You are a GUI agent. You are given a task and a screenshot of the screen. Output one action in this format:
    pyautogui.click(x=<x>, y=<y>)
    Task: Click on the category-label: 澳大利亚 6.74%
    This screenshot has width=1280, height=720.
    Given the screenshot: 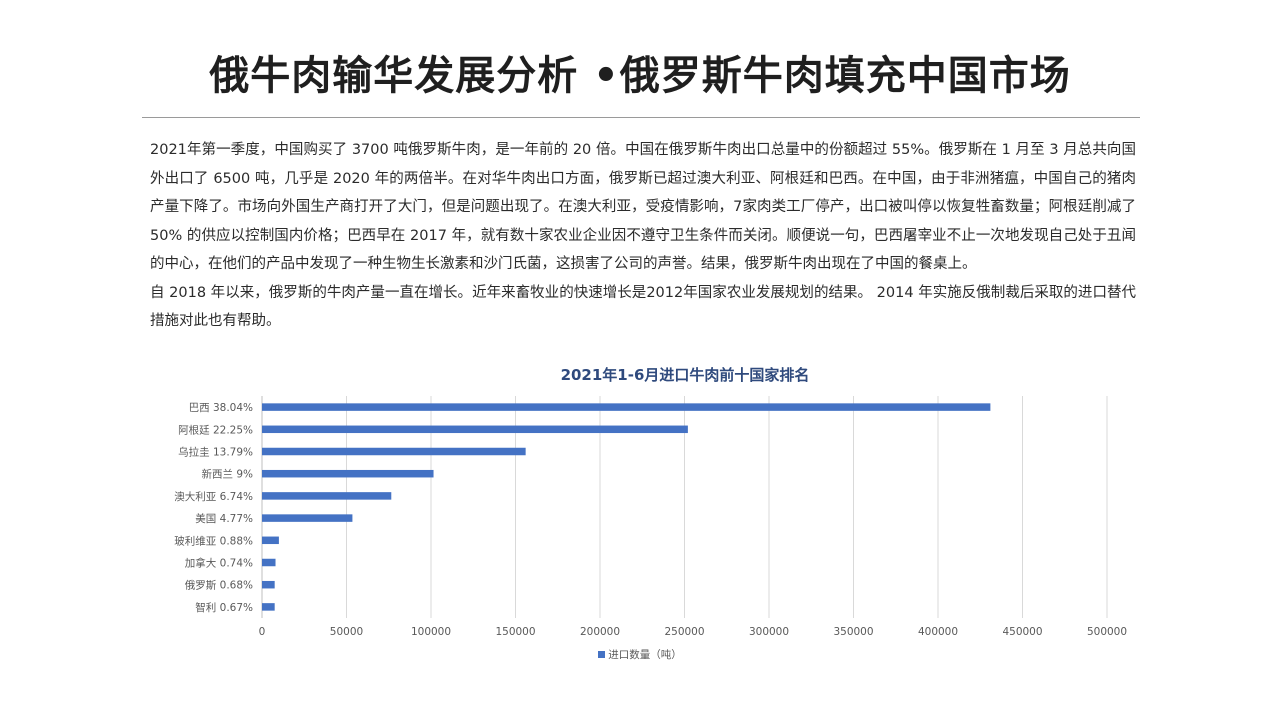 What is the action you would take?
    pyautogui.click(x=213, y=496)
    